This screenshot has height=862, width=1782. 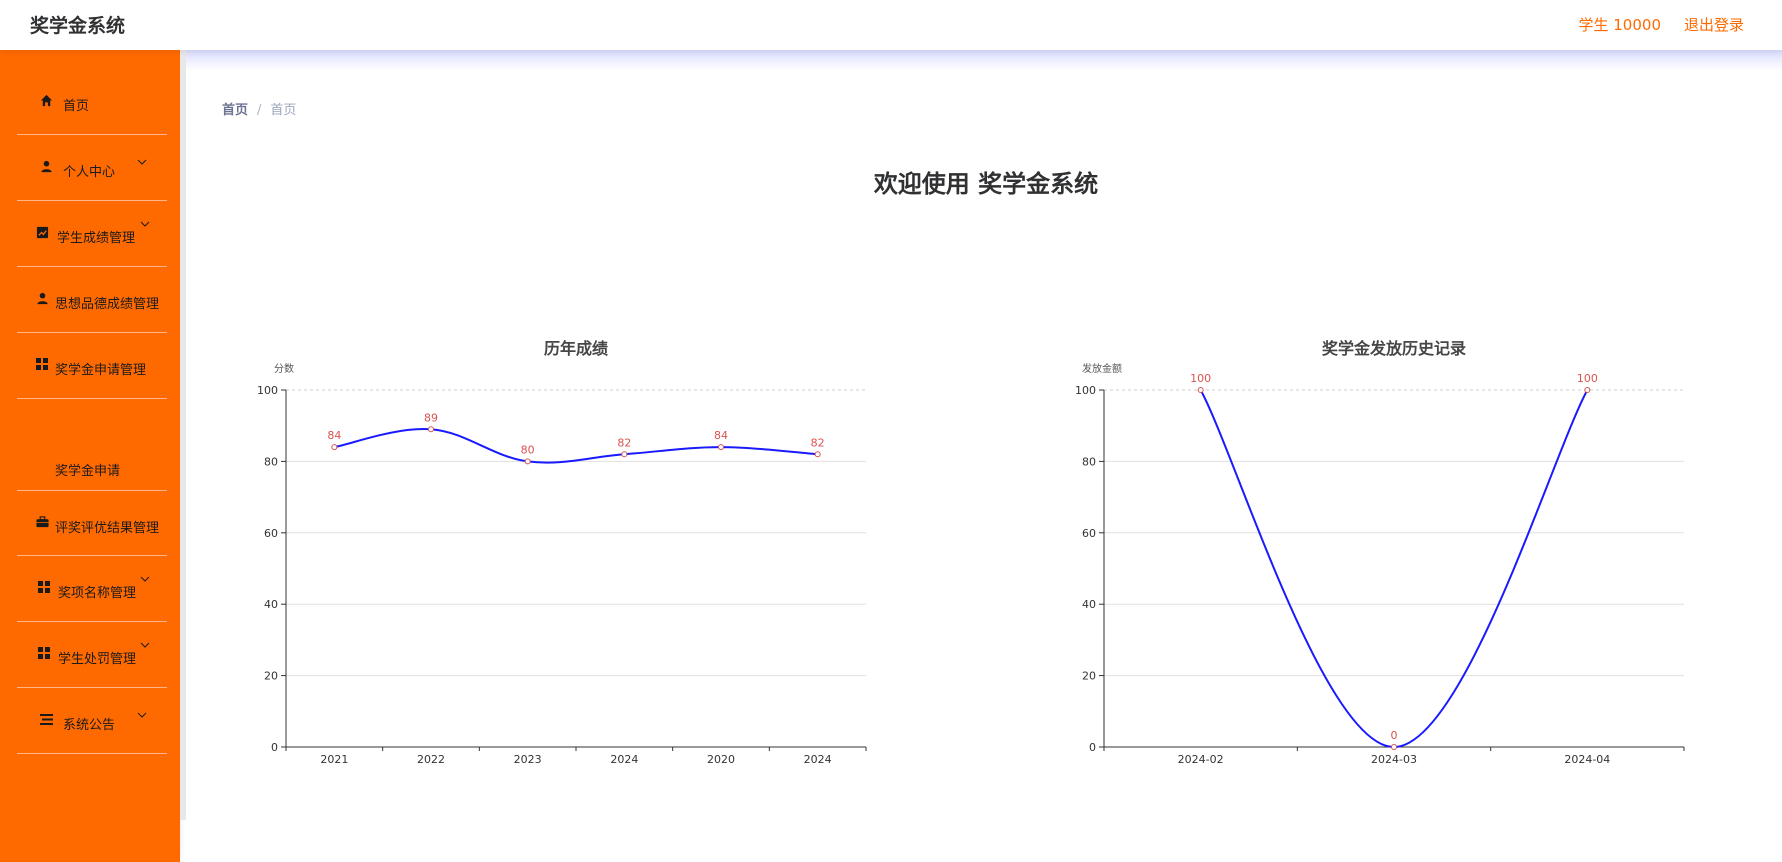 I want to click on data-label: 89, so click(x=431, y=417).